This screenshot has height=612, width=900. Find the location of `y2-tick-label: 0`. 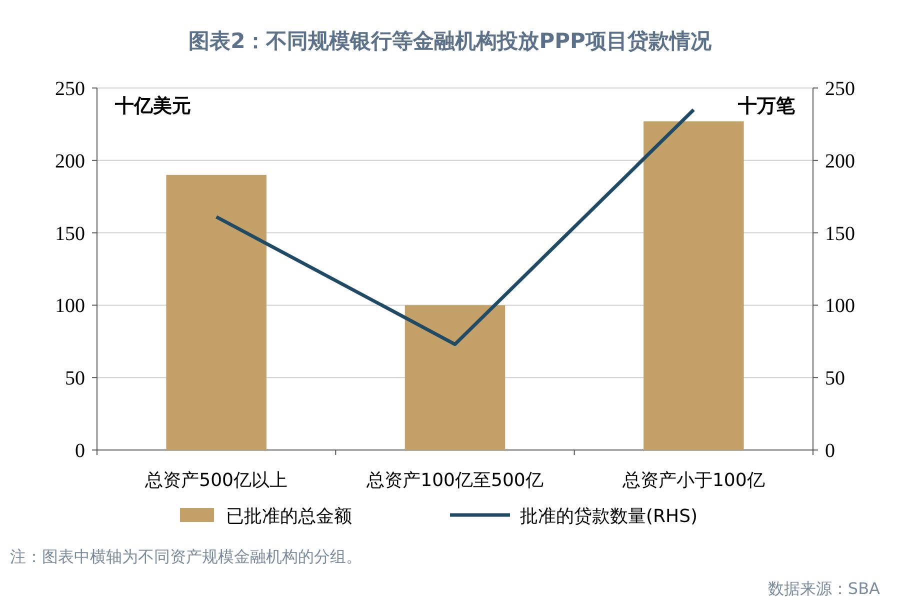

y2-tick-label: 0 is located at coordinates (830, 451).